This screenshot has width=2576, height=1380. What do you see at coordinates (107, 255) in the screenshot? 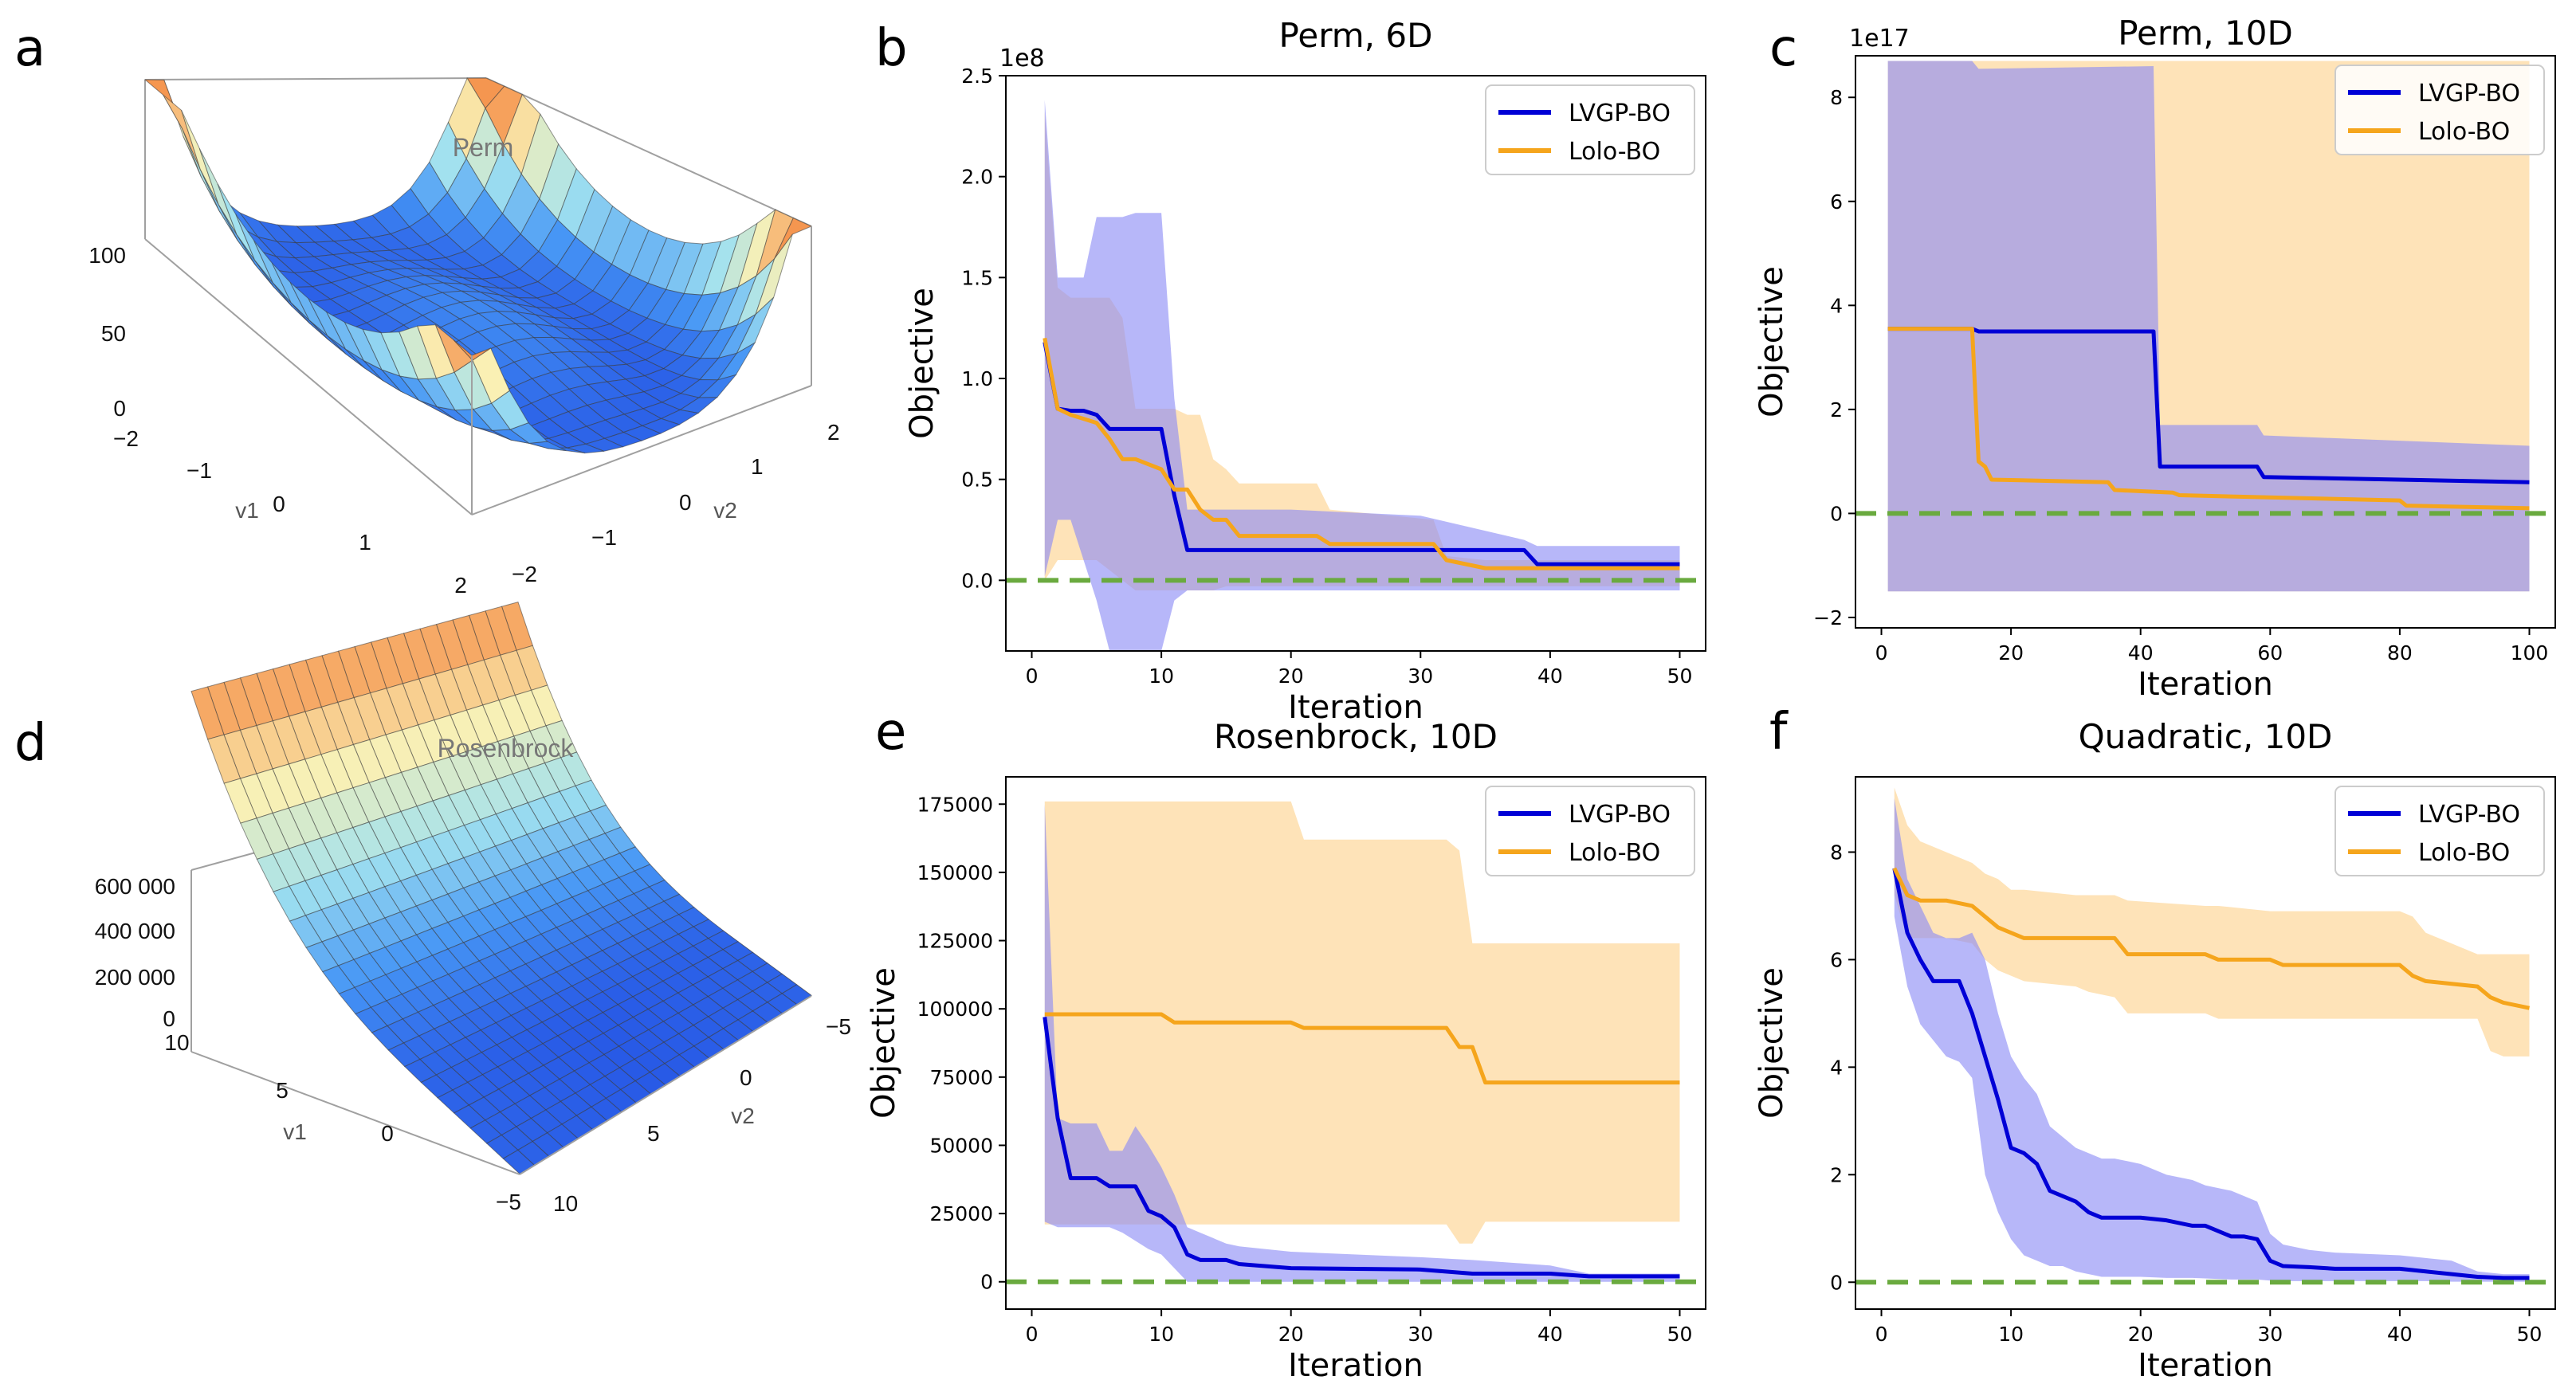
I see `z-tick-label: 100` at bounding box center [107, 255].